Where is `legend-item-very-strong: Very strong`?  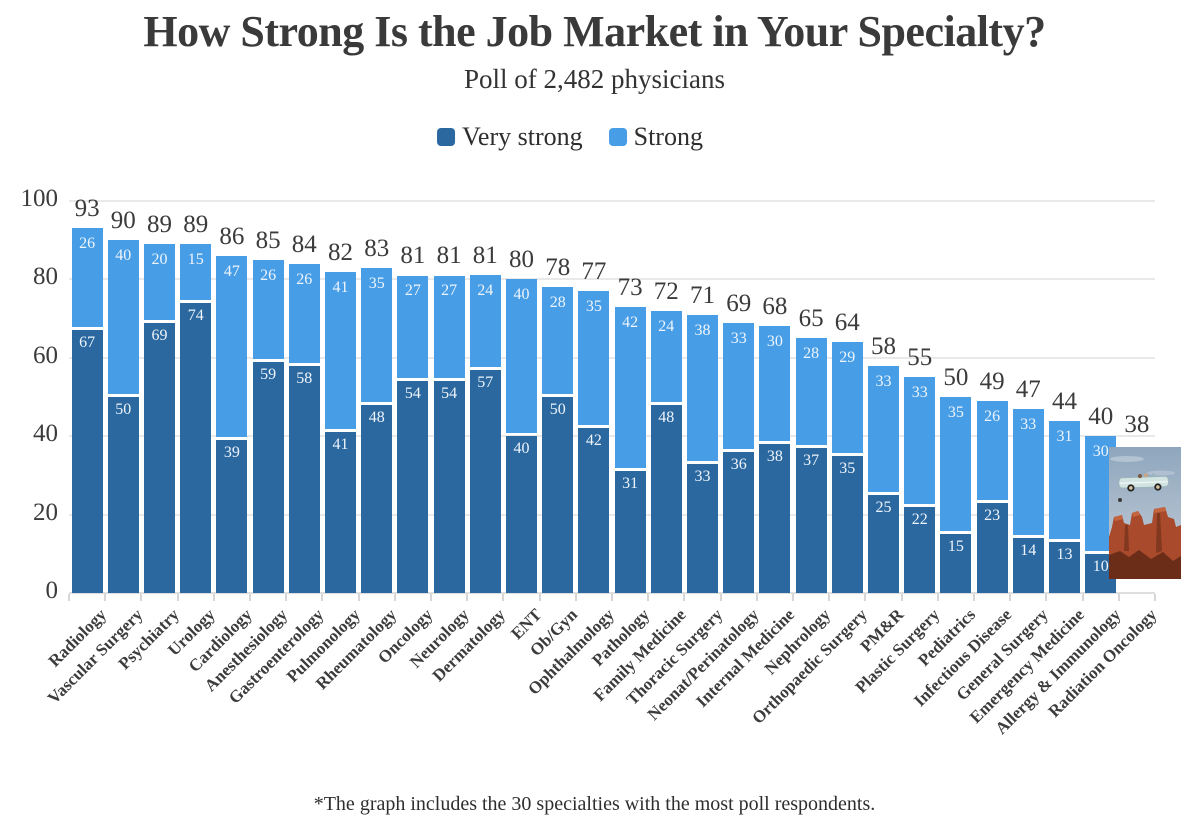 legend-item-very-strong: Very strong is located at coordinates (510, 137).